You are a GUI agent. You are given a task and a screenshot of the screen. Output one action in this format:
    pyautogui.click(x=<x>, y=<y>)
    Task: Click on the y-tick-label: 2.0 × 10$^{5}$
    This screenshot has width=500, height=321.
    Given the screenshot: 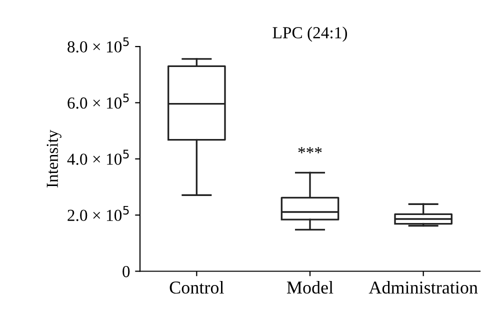 What is the action you would take?
    pyautogui.click(x=98, y=214)
    